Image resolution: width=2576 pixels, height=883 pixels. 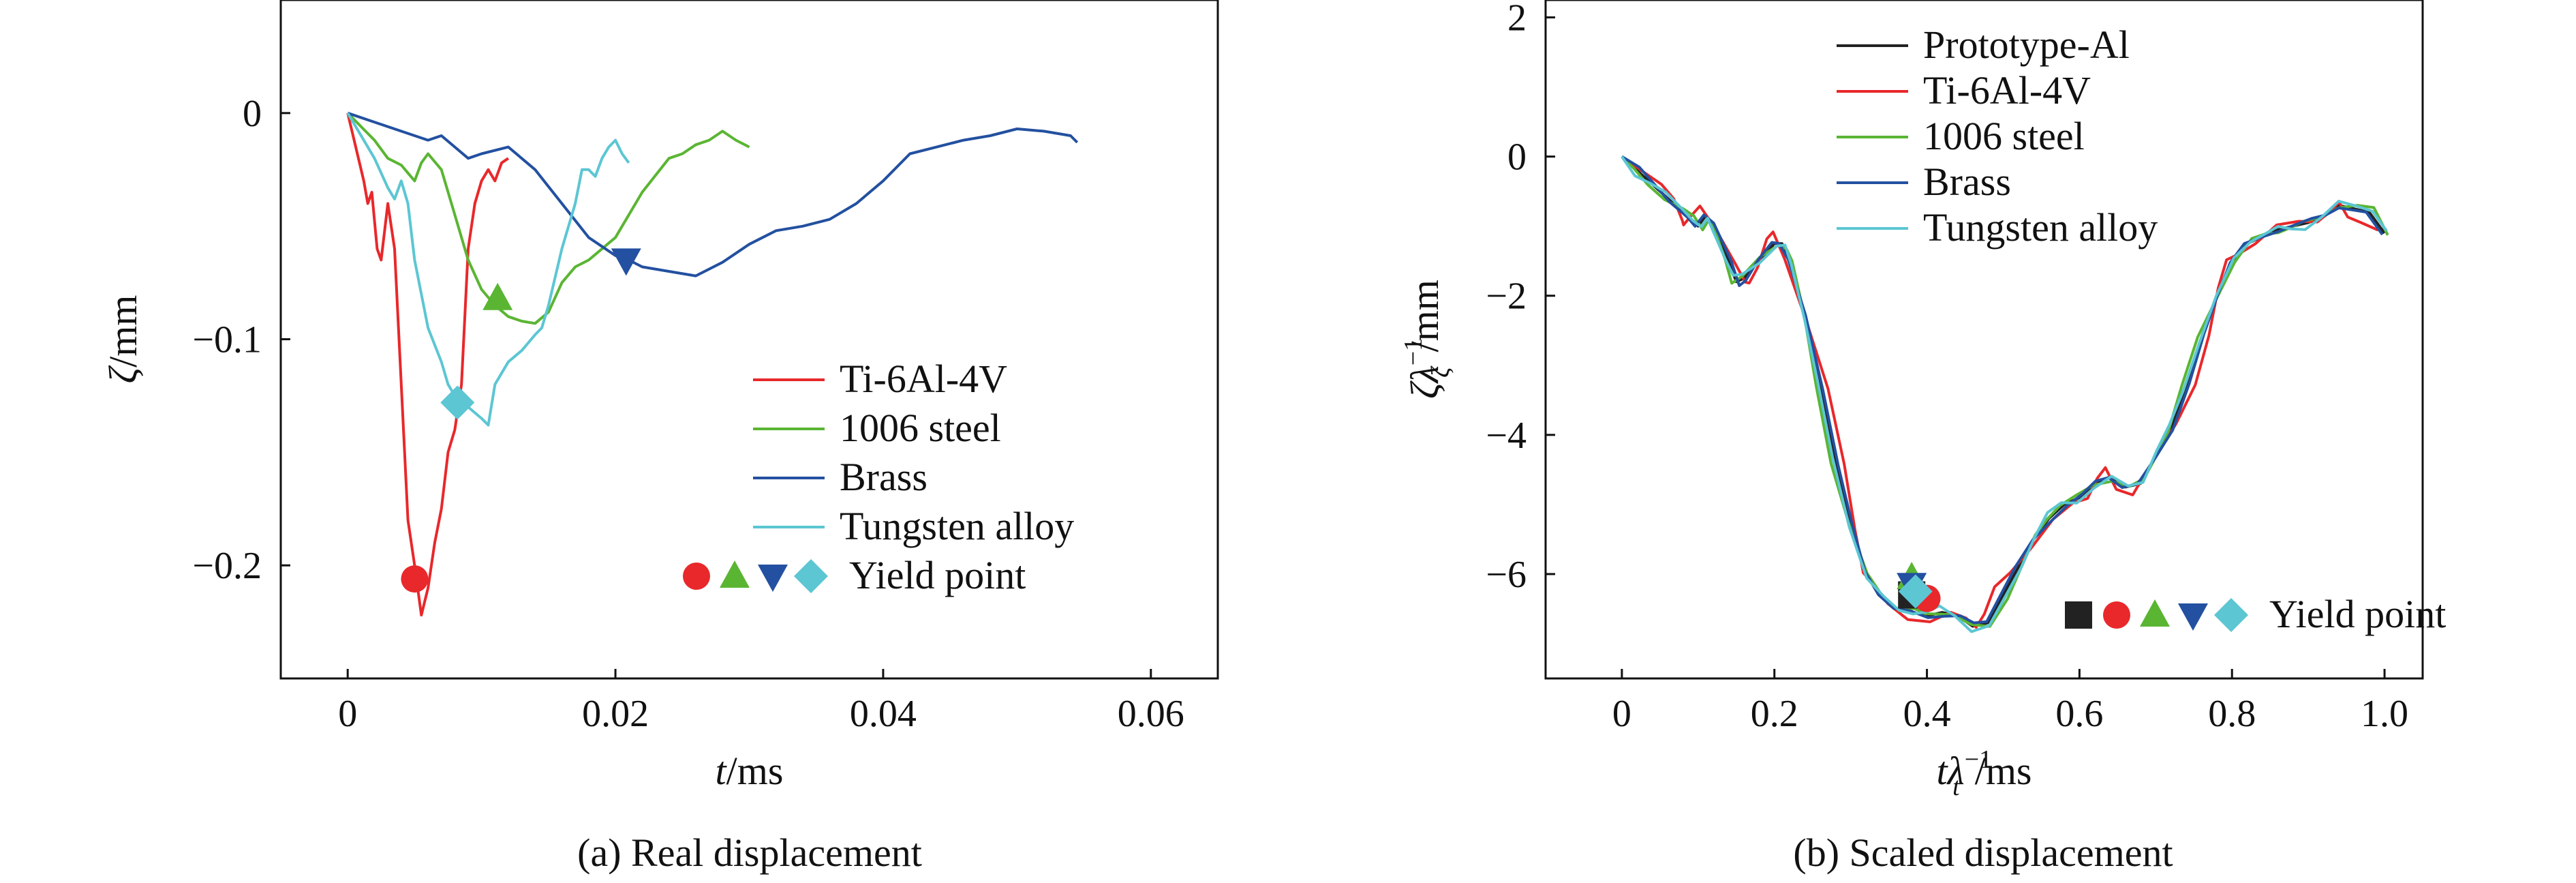 I want to click on x-tick-label: 0.02, so click(x=615, y=714).